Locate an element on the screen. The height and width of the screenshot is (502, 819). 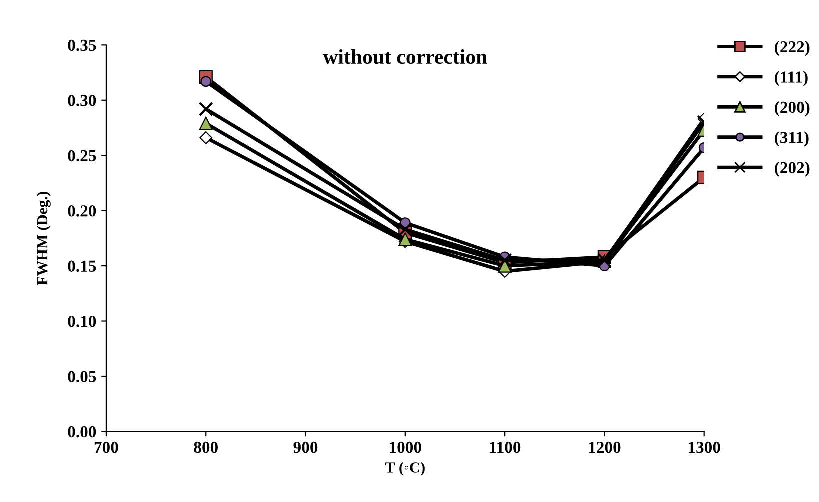
legend-label: (222) is located at coordinates (792, 48).